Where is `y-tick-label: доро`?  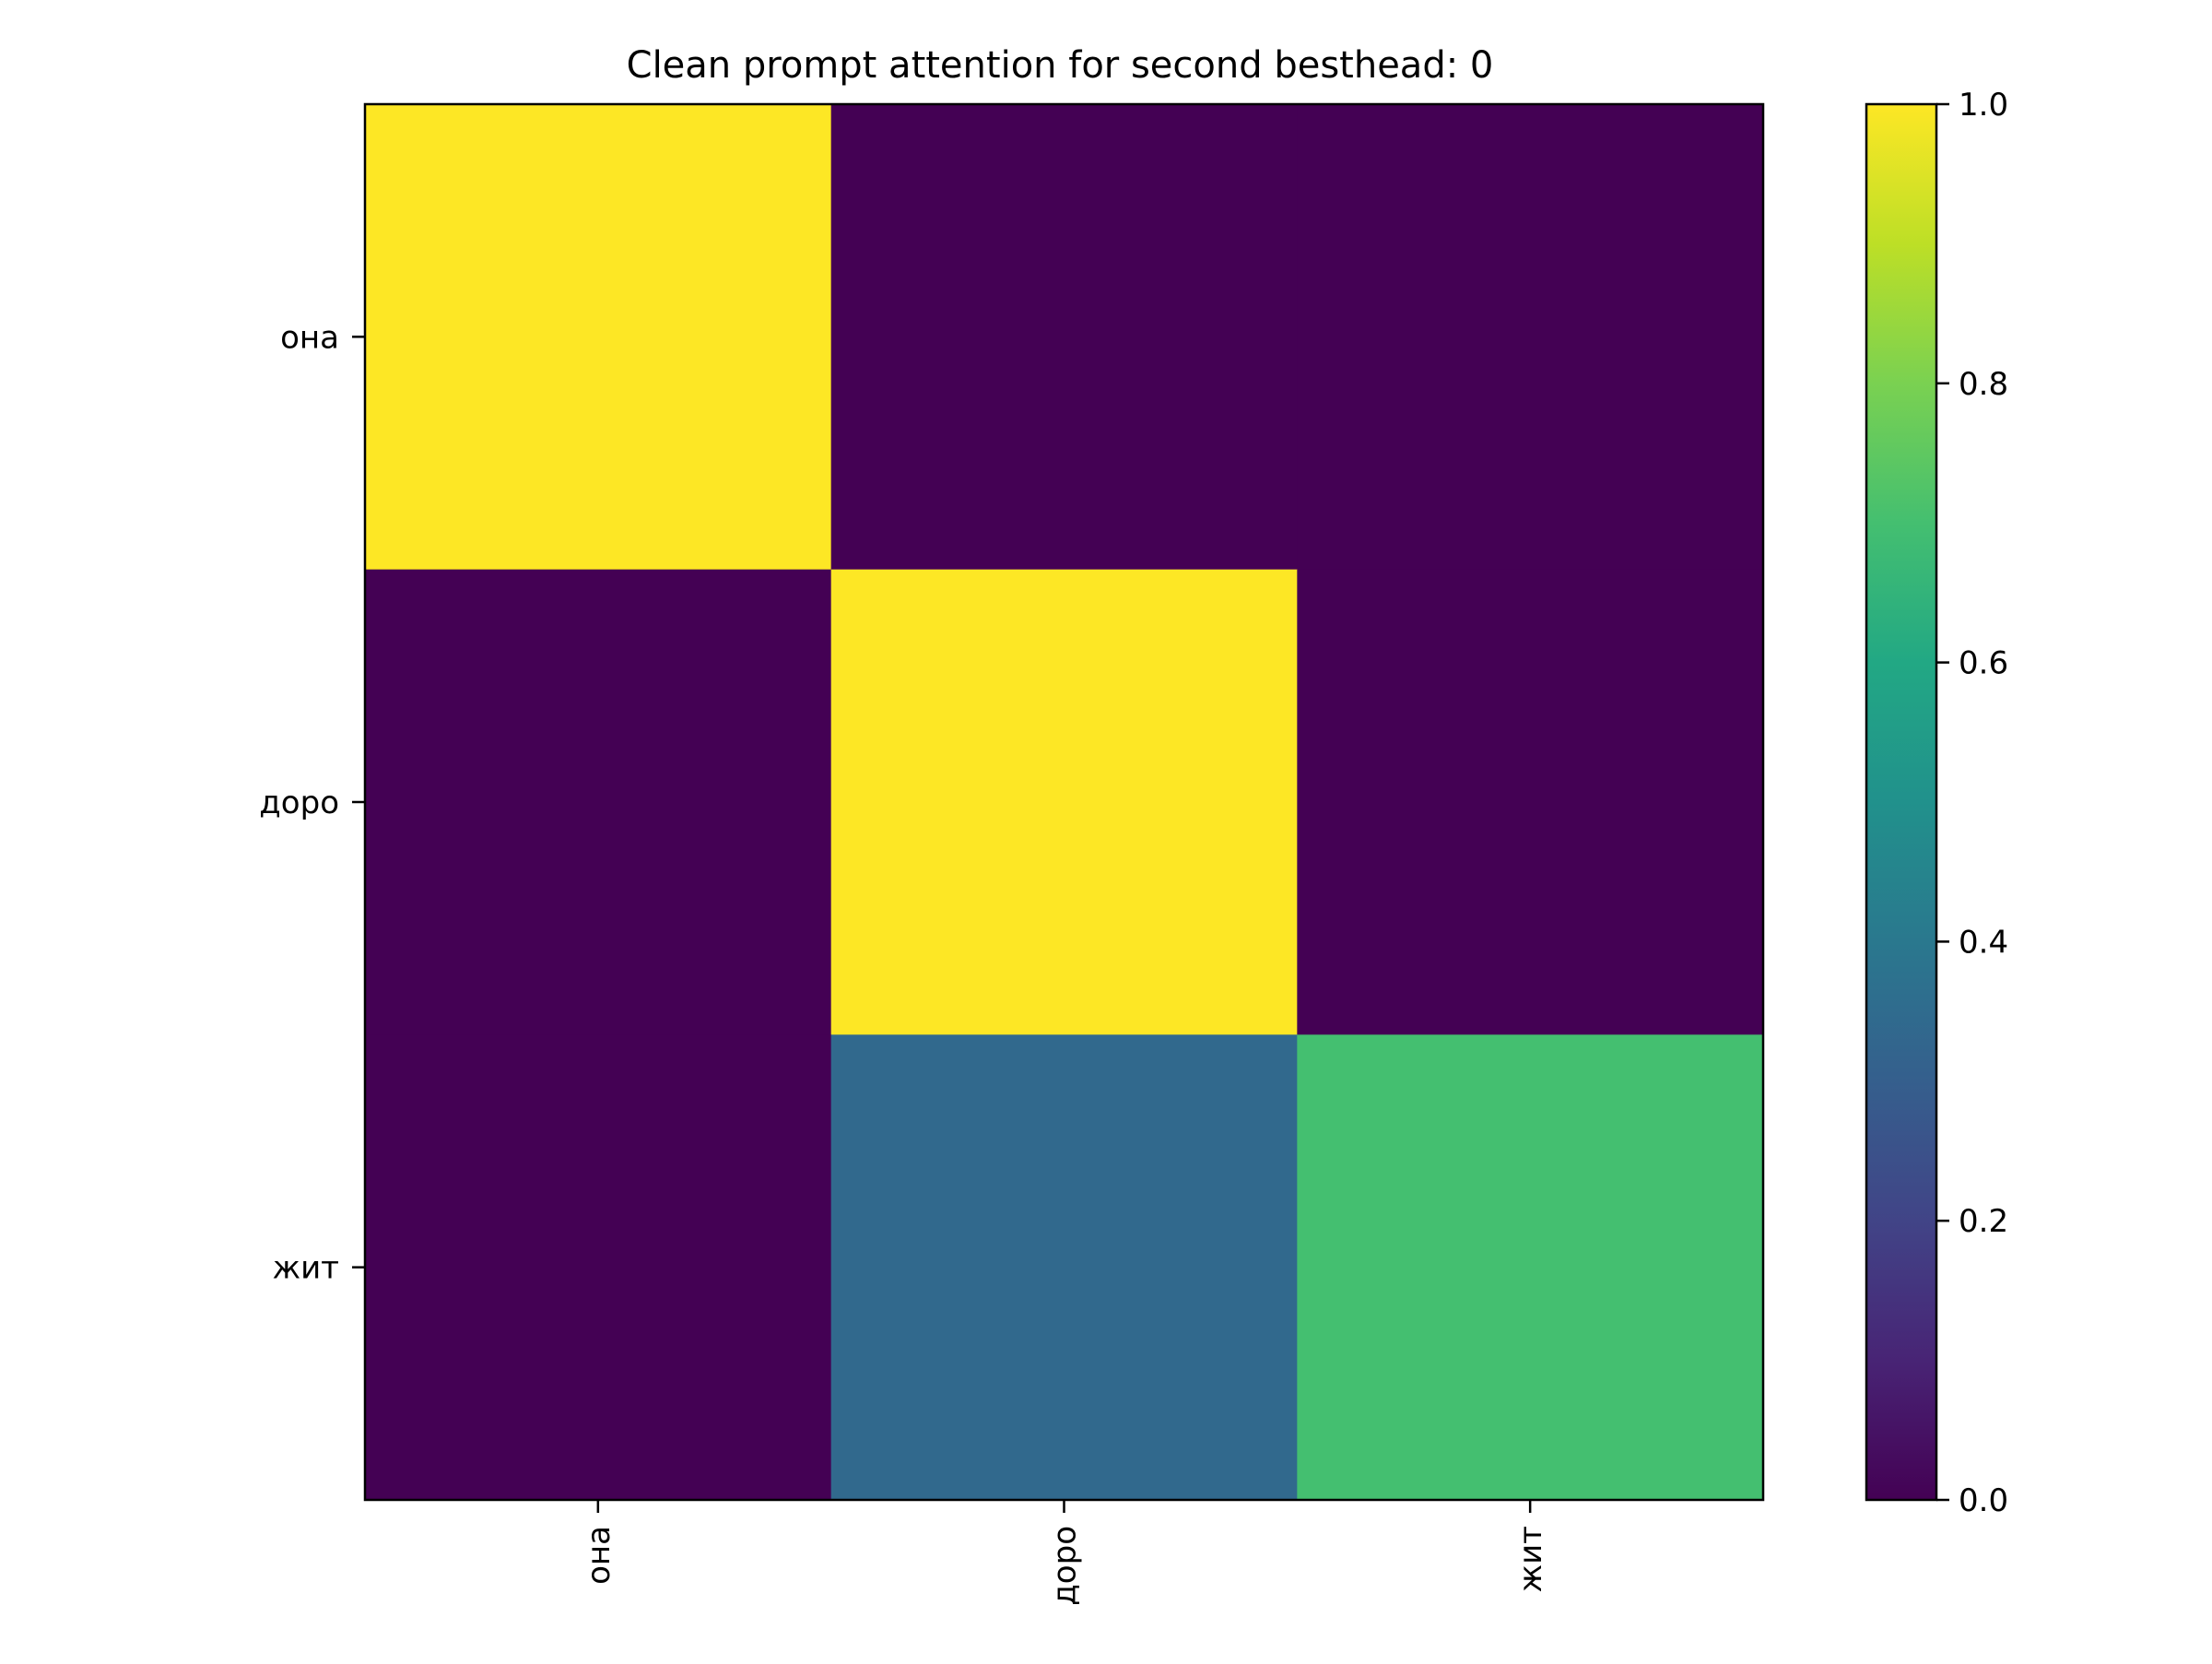 y-tick-label: доро is located at coordinates (299, 803).